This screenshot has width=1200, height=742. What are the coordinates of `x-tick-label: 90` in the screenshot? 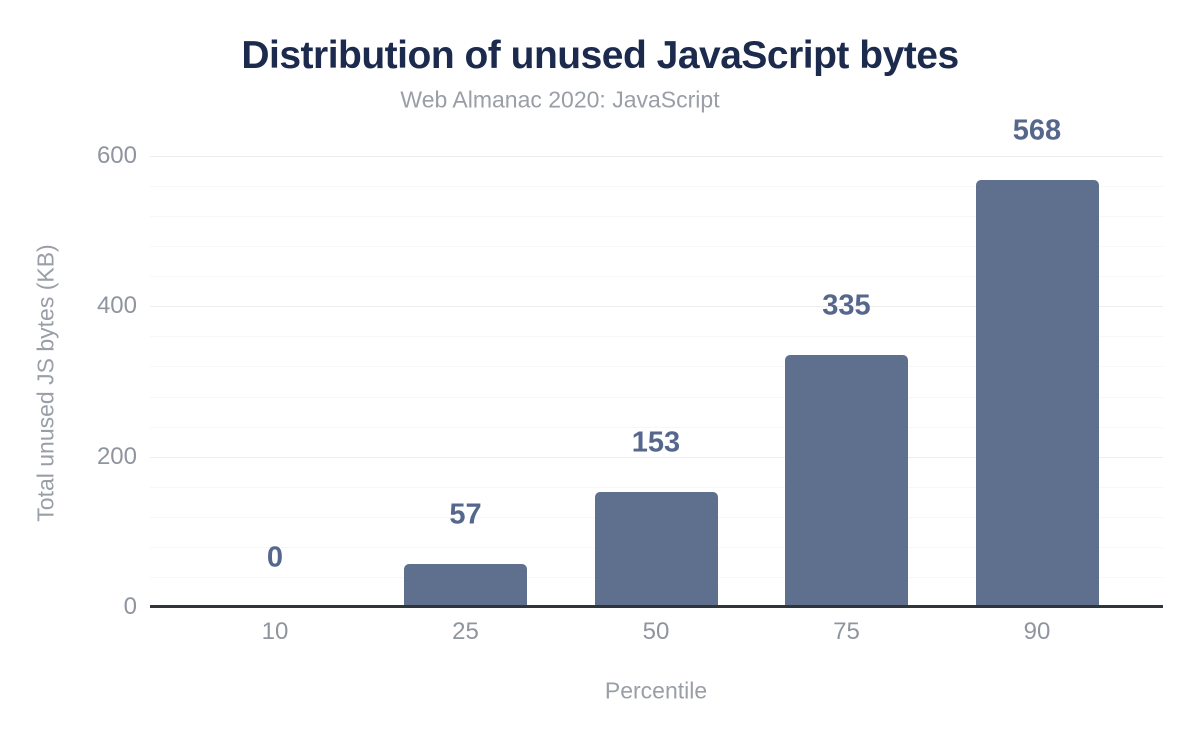 It's located at (1037, 631).